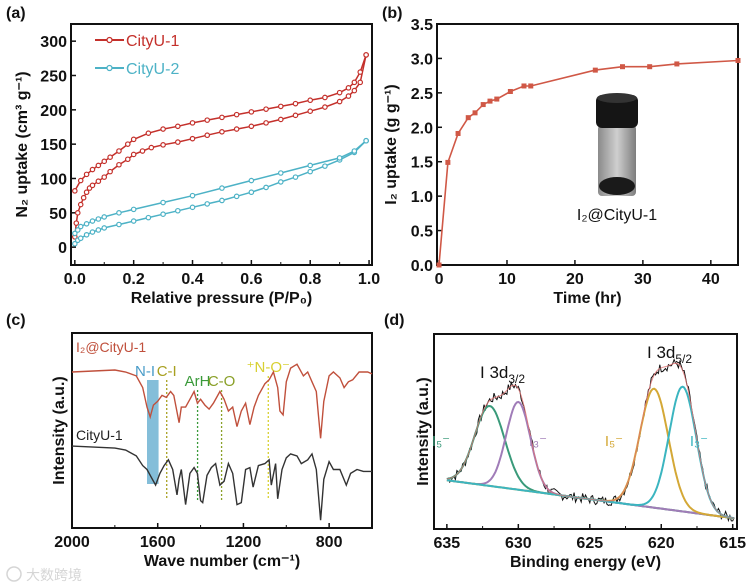 The image size is (750, 588). I want to click on vial-powder, so click(617, 186).